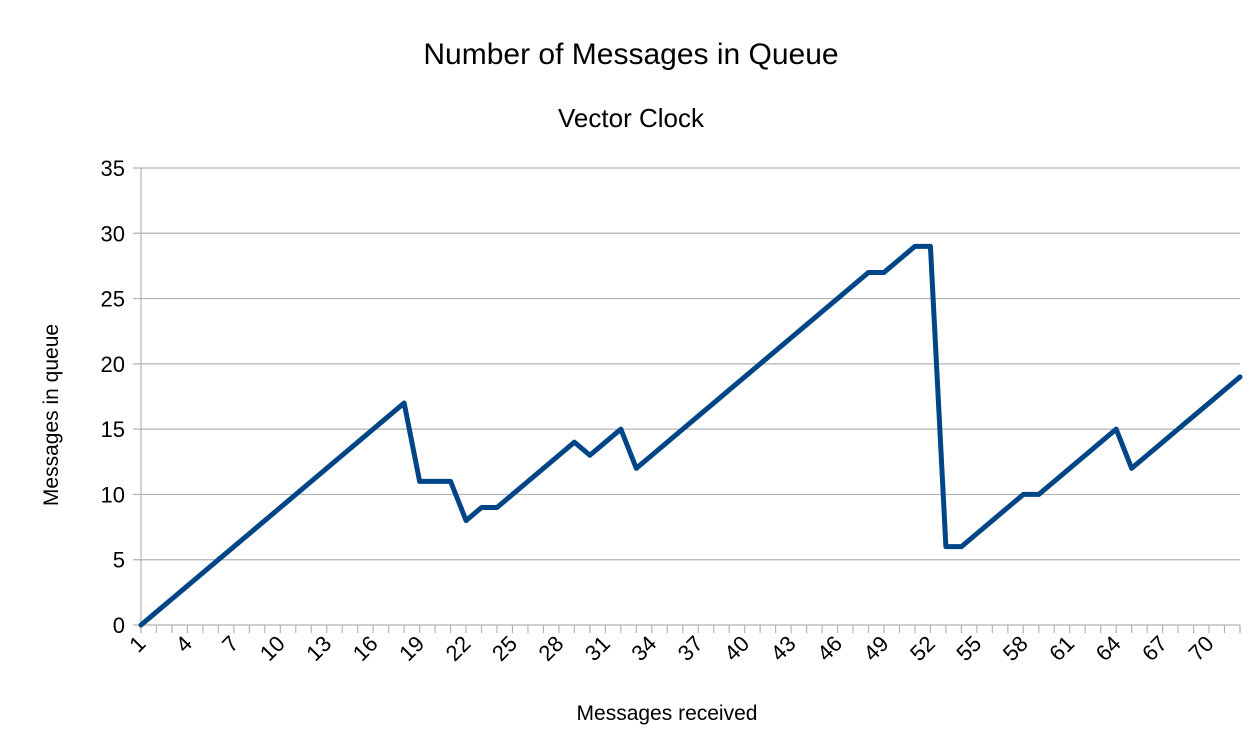  What do you see at coordinates (597, 648) in the screenshot?
I see `x-tick-label: 31` at bounding box center [597, 648].